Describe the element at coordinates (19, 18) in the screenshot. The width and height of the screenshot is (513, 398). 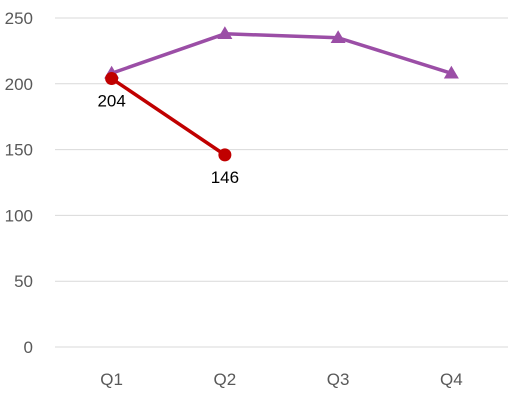
I see `y-tick-label: 250` at that location.